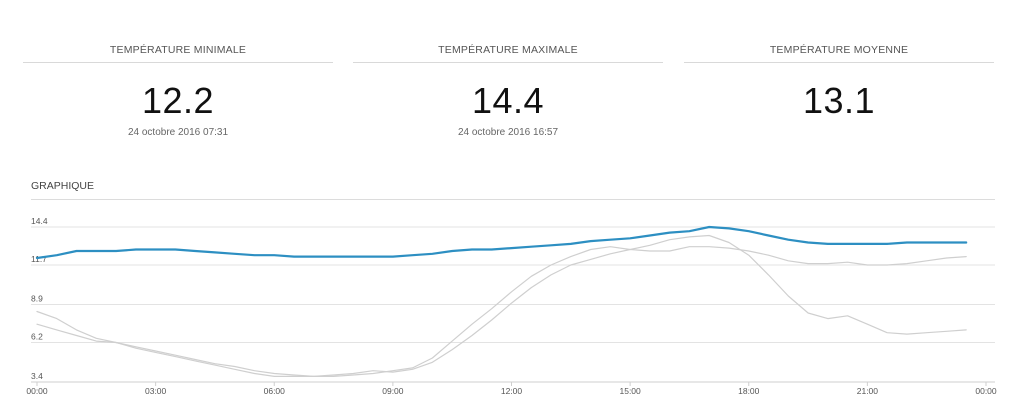 The image size is (1024, 412). Describe the element at coordinates (508, 50) in the screenshot. I see `stat-label: TEMPÉRATURE MAXIMALE` at that location.